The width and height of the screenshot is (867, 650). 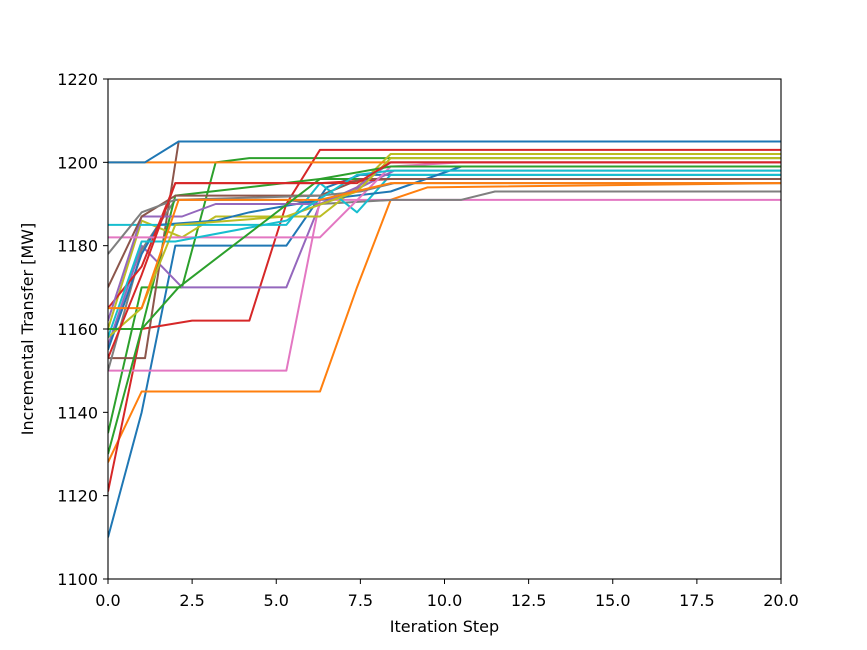 I want to click on x-axis-label: Iteration Step, so click(x=444, y=626).